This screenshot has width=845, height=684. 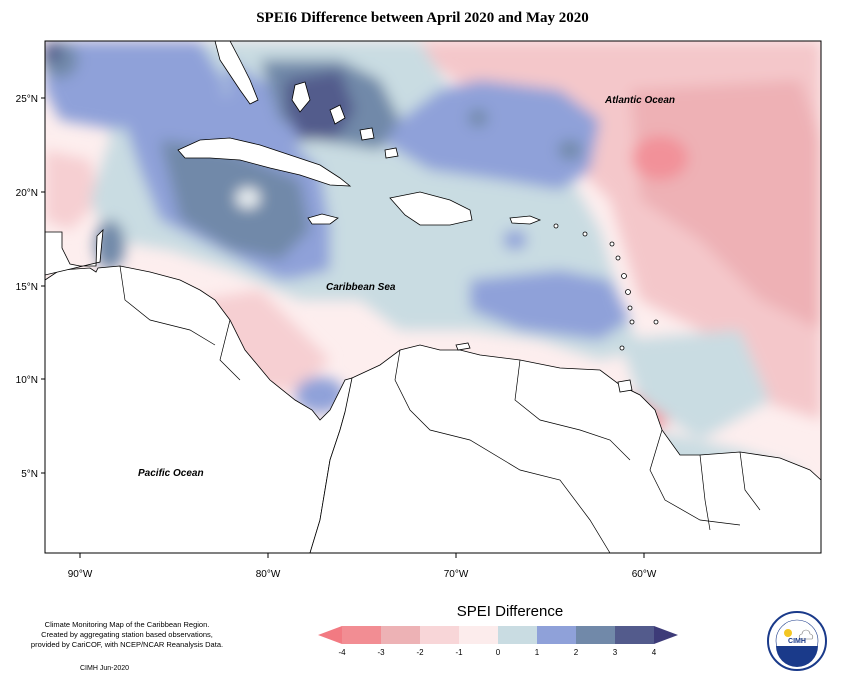 I want to click on longitude-axis: 90°W 80°W 70°W 60°W, so click(x=362, y=566).